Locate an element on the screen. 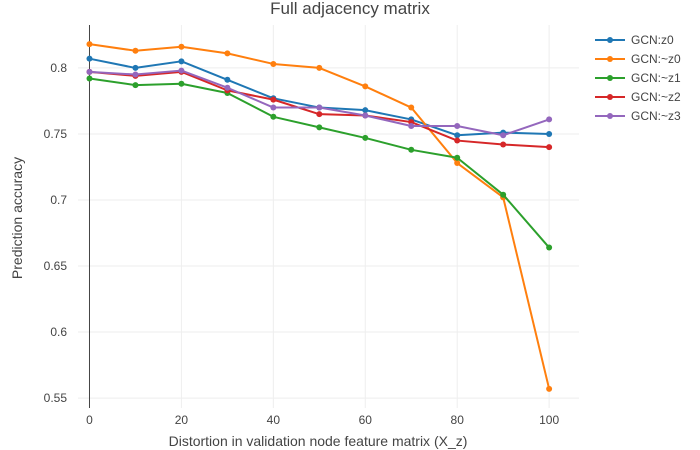 The image size is (700, 450). x-tick-label: 80 is located at coordinates (458, 420).